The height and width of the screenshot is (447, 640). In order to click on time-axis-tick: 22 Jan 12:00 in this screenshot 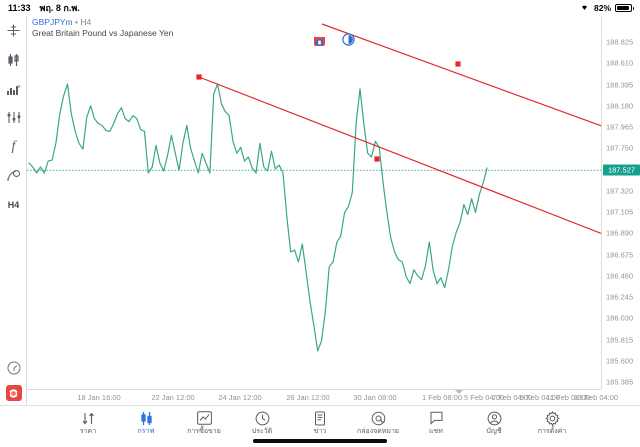, I will do `click(173, 397)`.